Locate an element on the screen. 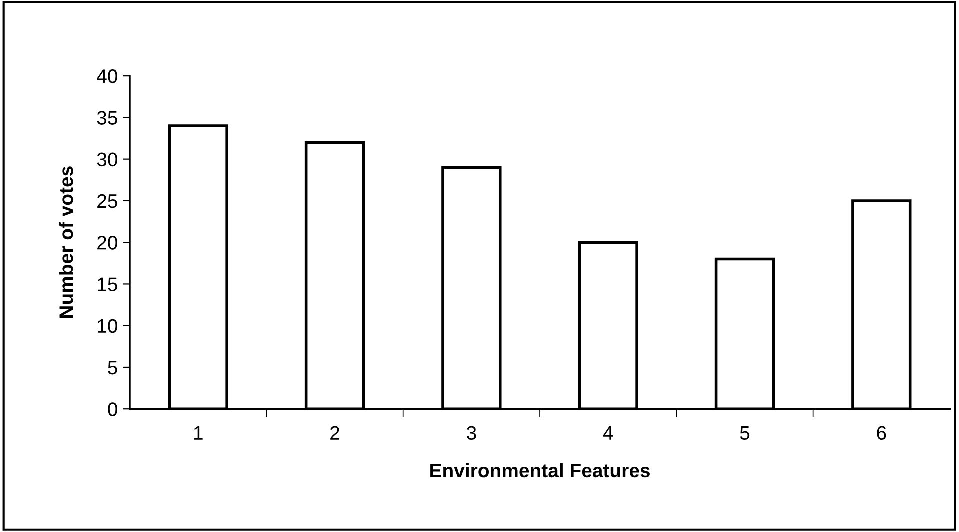 Image resolution: width=959 pixels, height=532 pixels. x-tick-label: 3 is located at coordinates (471, 433).